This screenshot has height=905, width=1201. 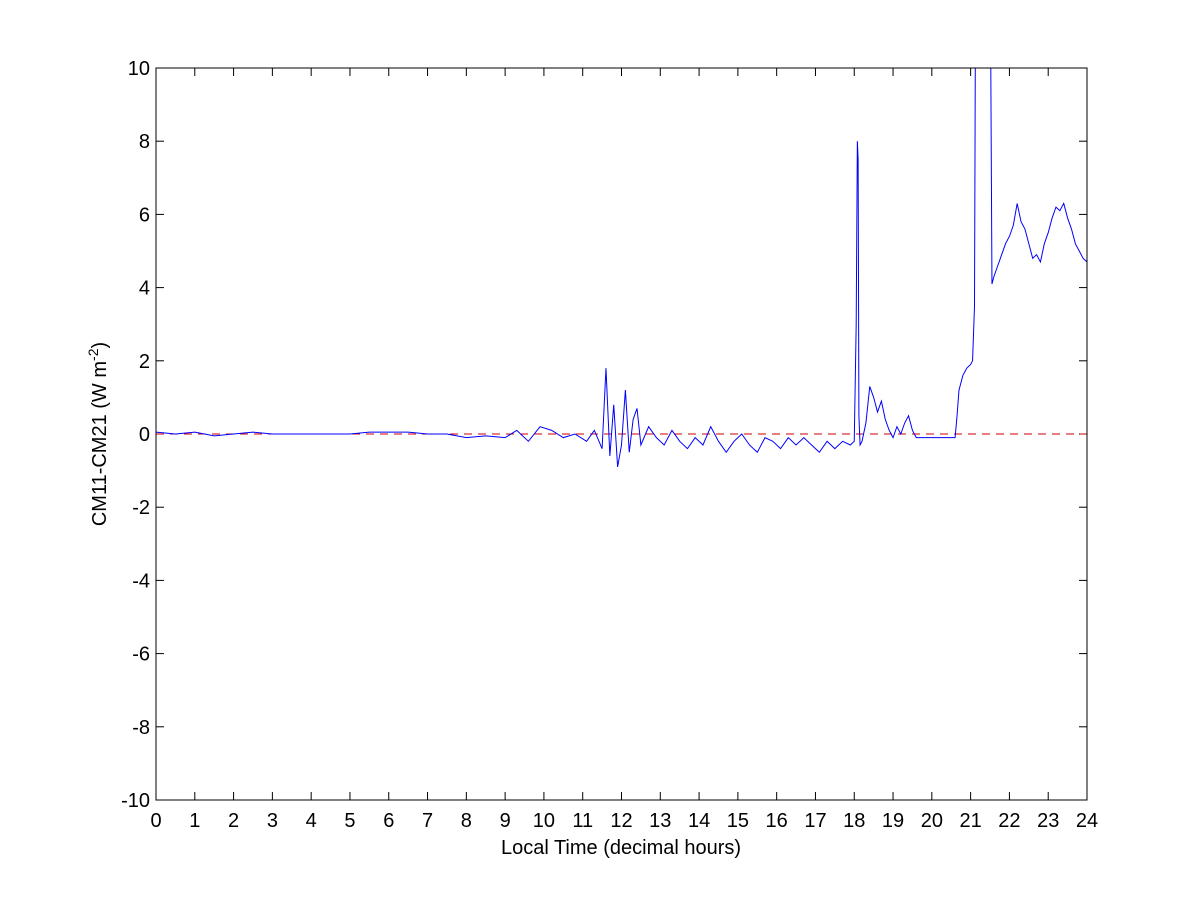 What do you see at coordinates (1009, 821) in the screenshot?
I see `x-tick-label: 22` at bounding box center [1009, 821].